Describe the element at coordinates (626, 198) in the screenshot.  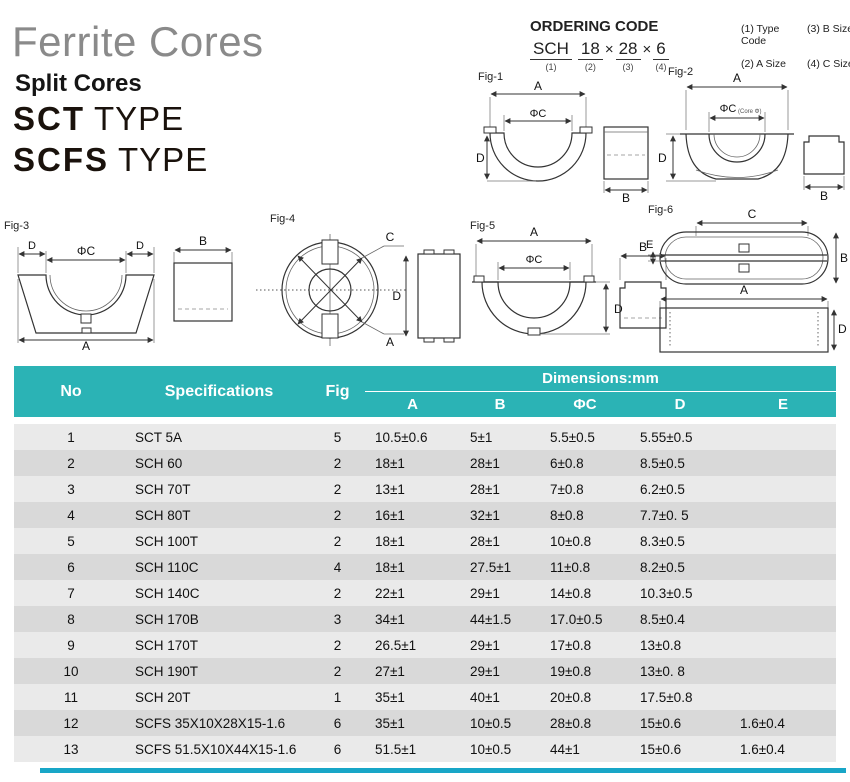
I see `fig1-dim-b-label: B` at that location.